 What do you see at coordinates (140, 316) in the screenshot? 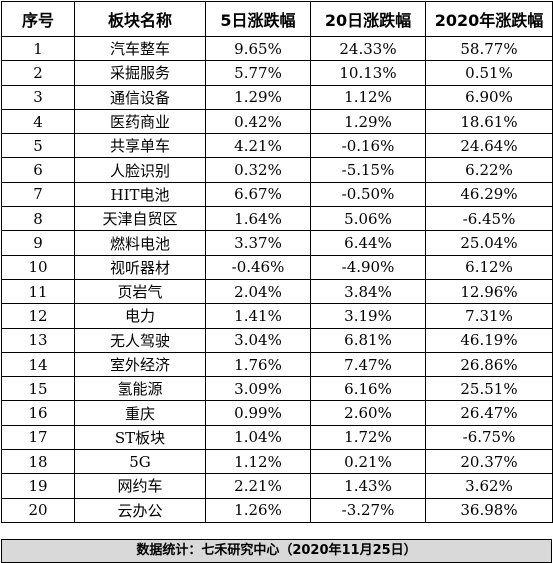
I see `sector-name-cell: 电力` at bounding box center [140, 316].